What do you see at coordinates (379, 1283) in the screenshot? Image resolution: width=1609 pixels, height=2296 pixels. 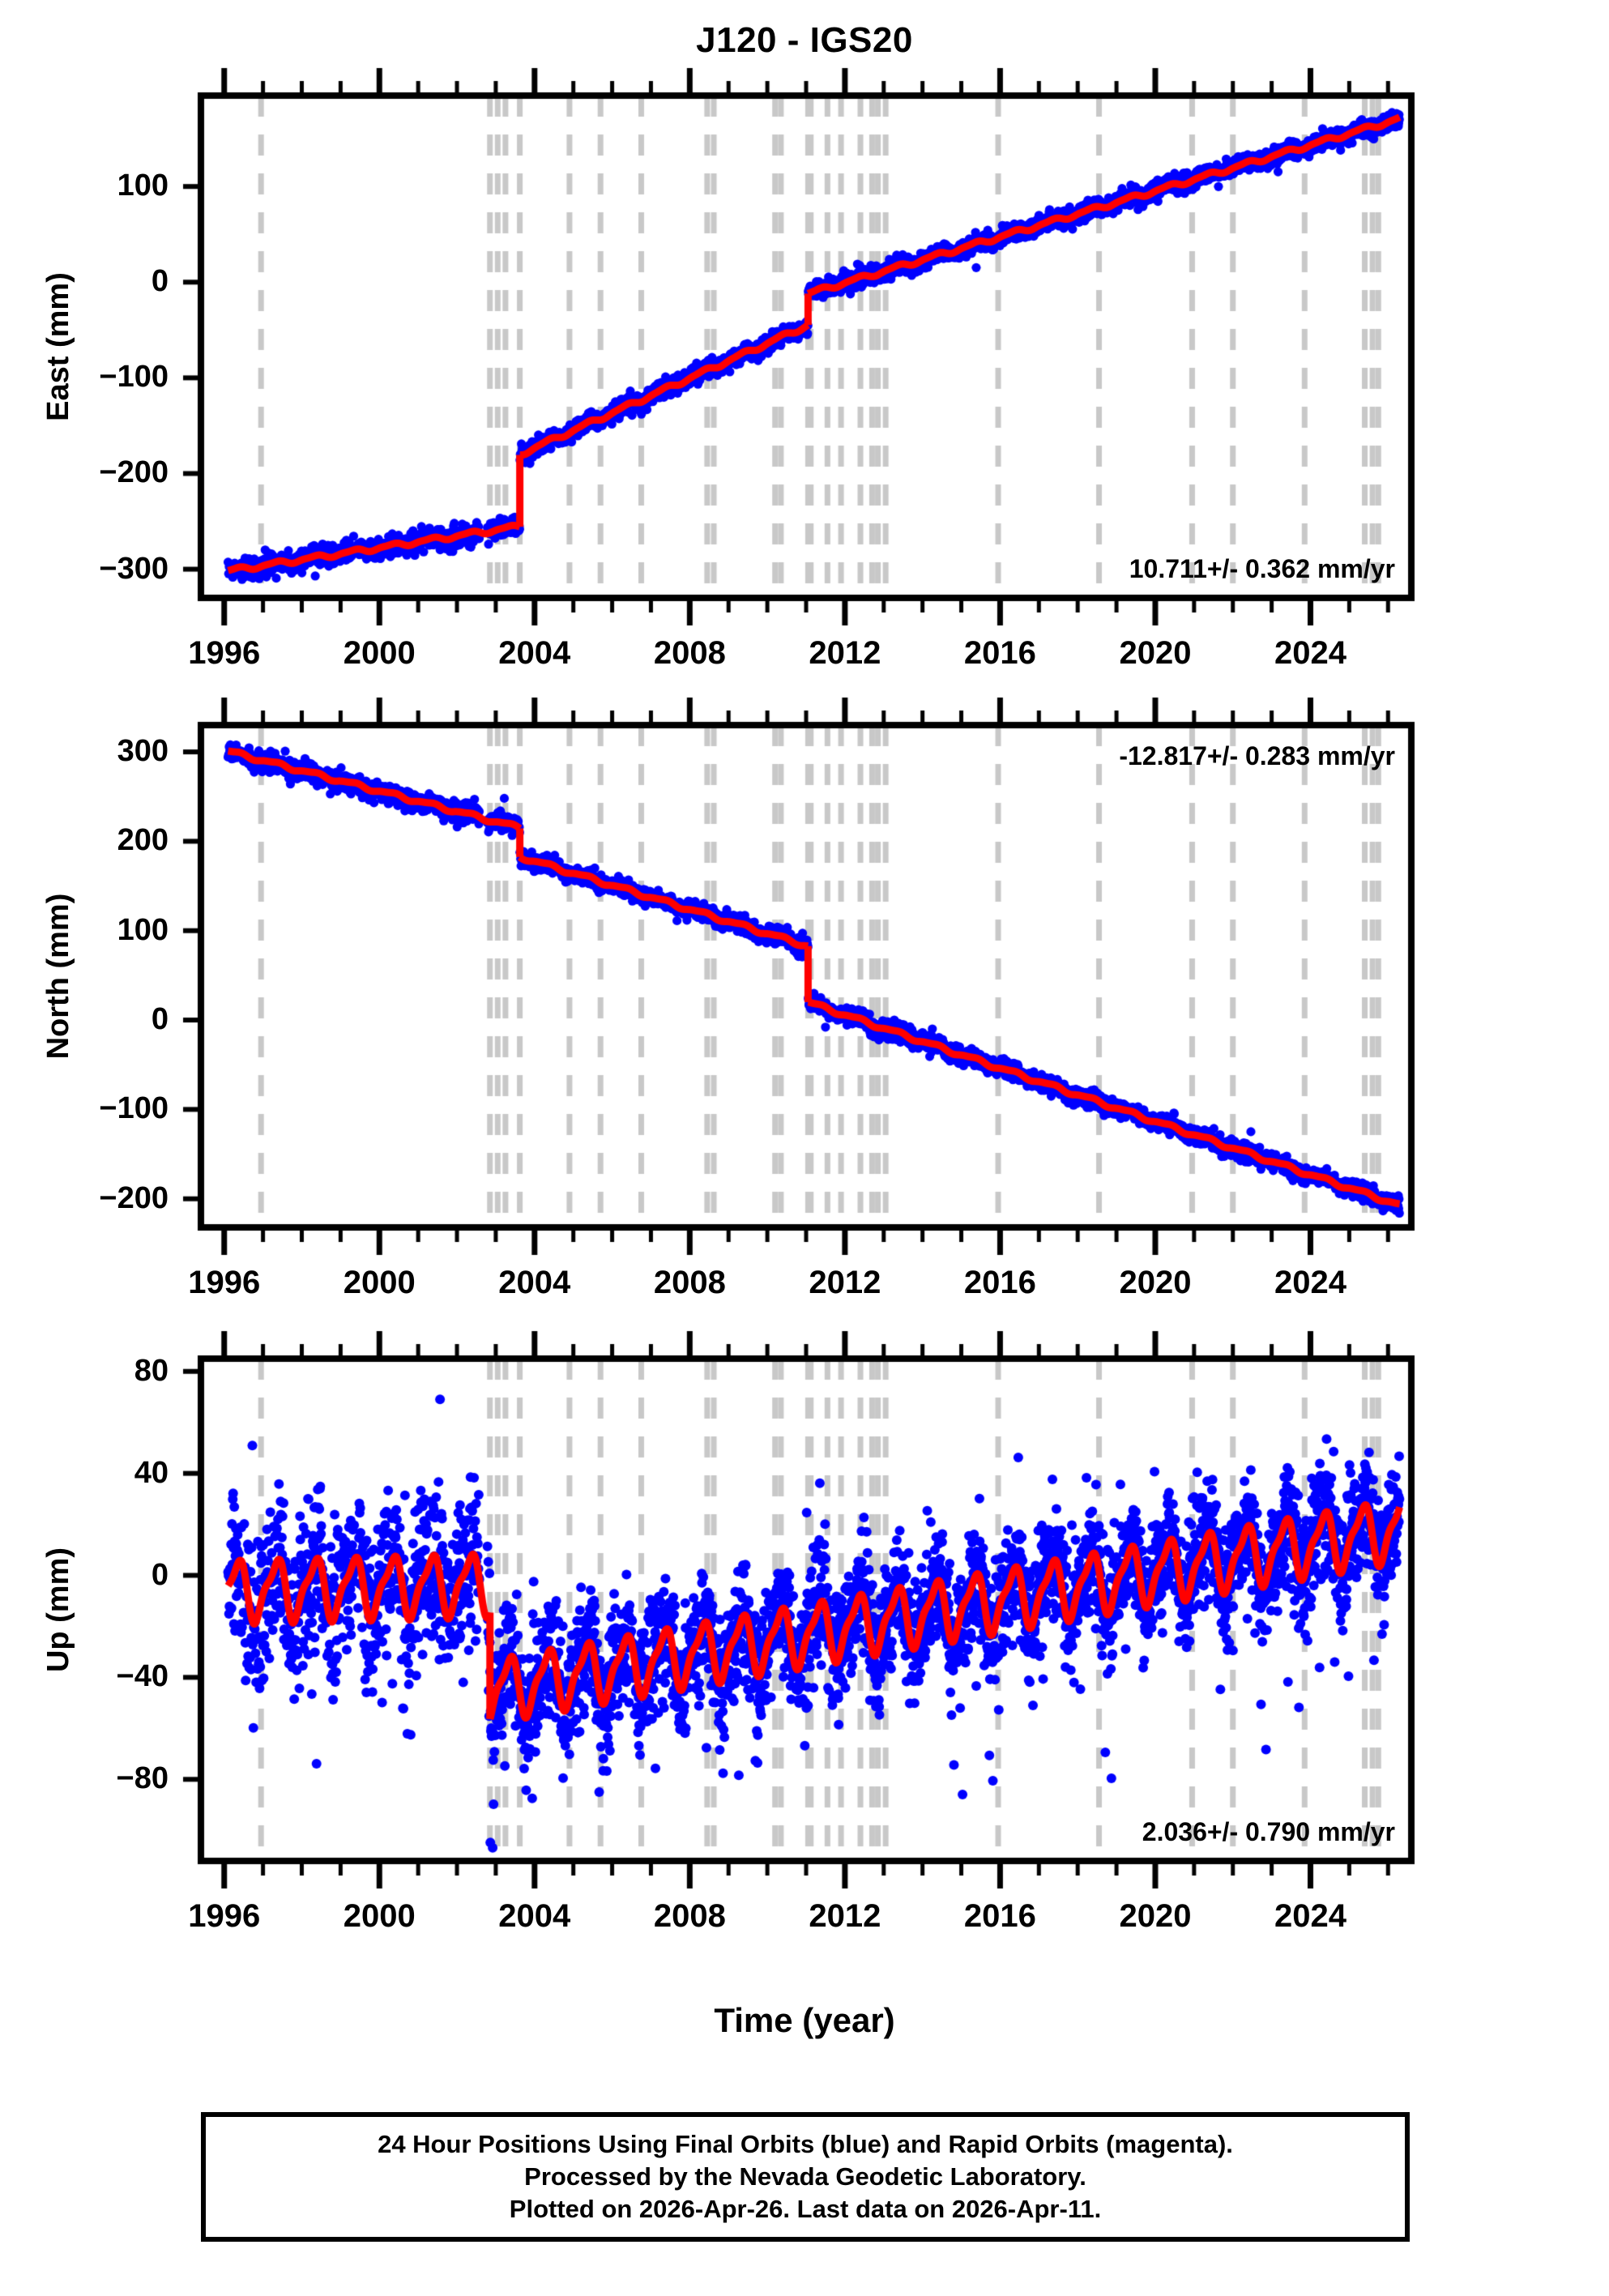 I see `north-xtick-1: 2000` at bounding box center [379, 1283].